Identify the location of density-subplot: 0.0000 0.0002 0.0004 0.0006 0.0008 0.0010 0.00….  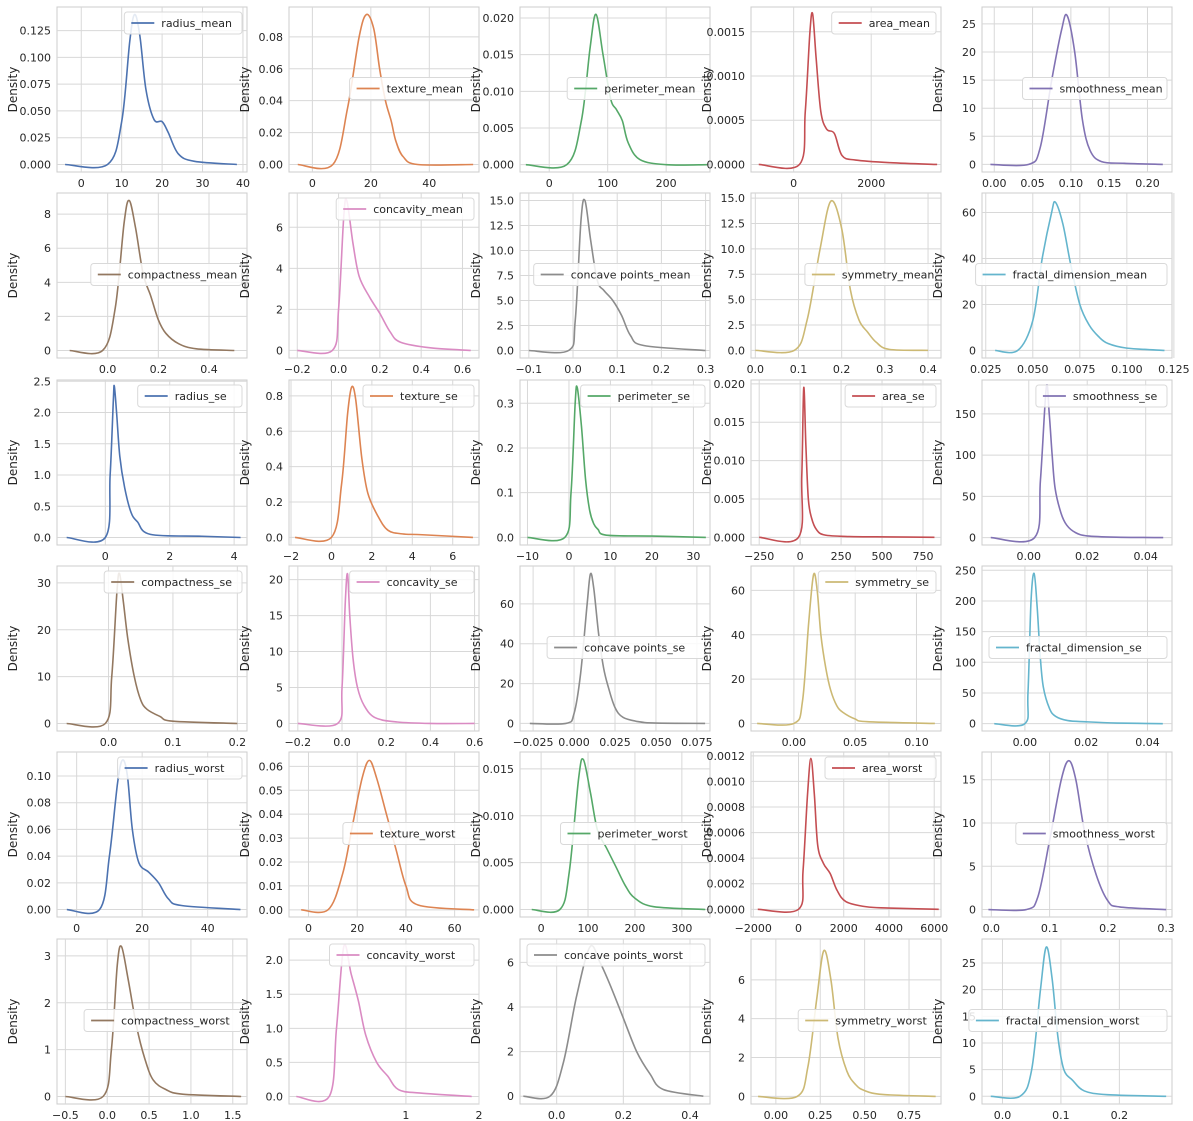
(824, 842).